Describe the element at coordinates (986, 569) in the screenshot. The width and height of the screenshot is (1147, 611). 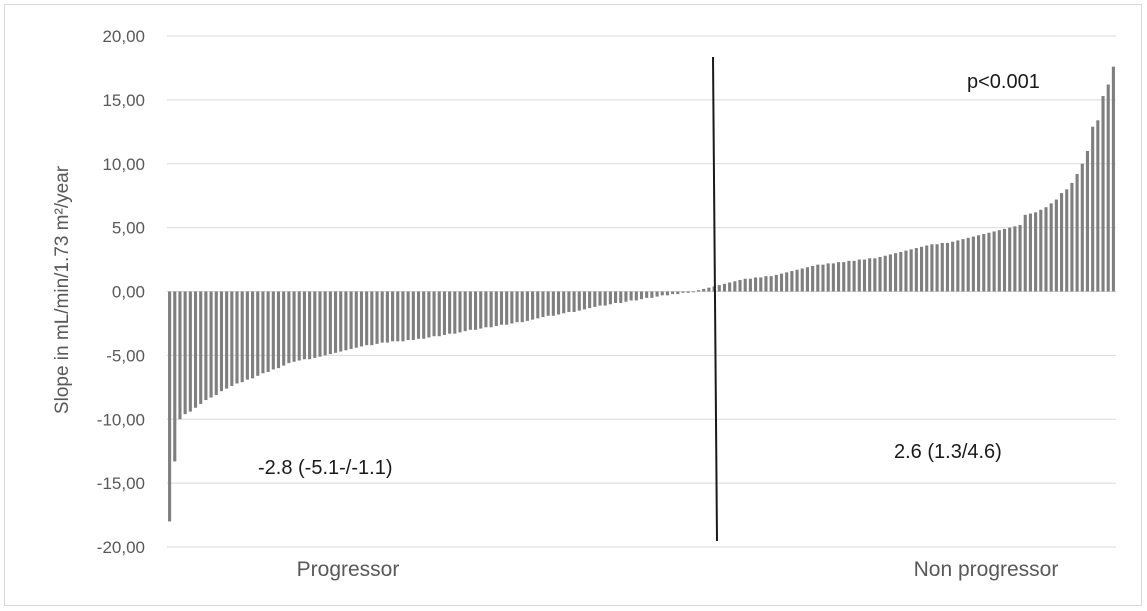
I see `category-label-non-progressor: Non progressor` at that location.